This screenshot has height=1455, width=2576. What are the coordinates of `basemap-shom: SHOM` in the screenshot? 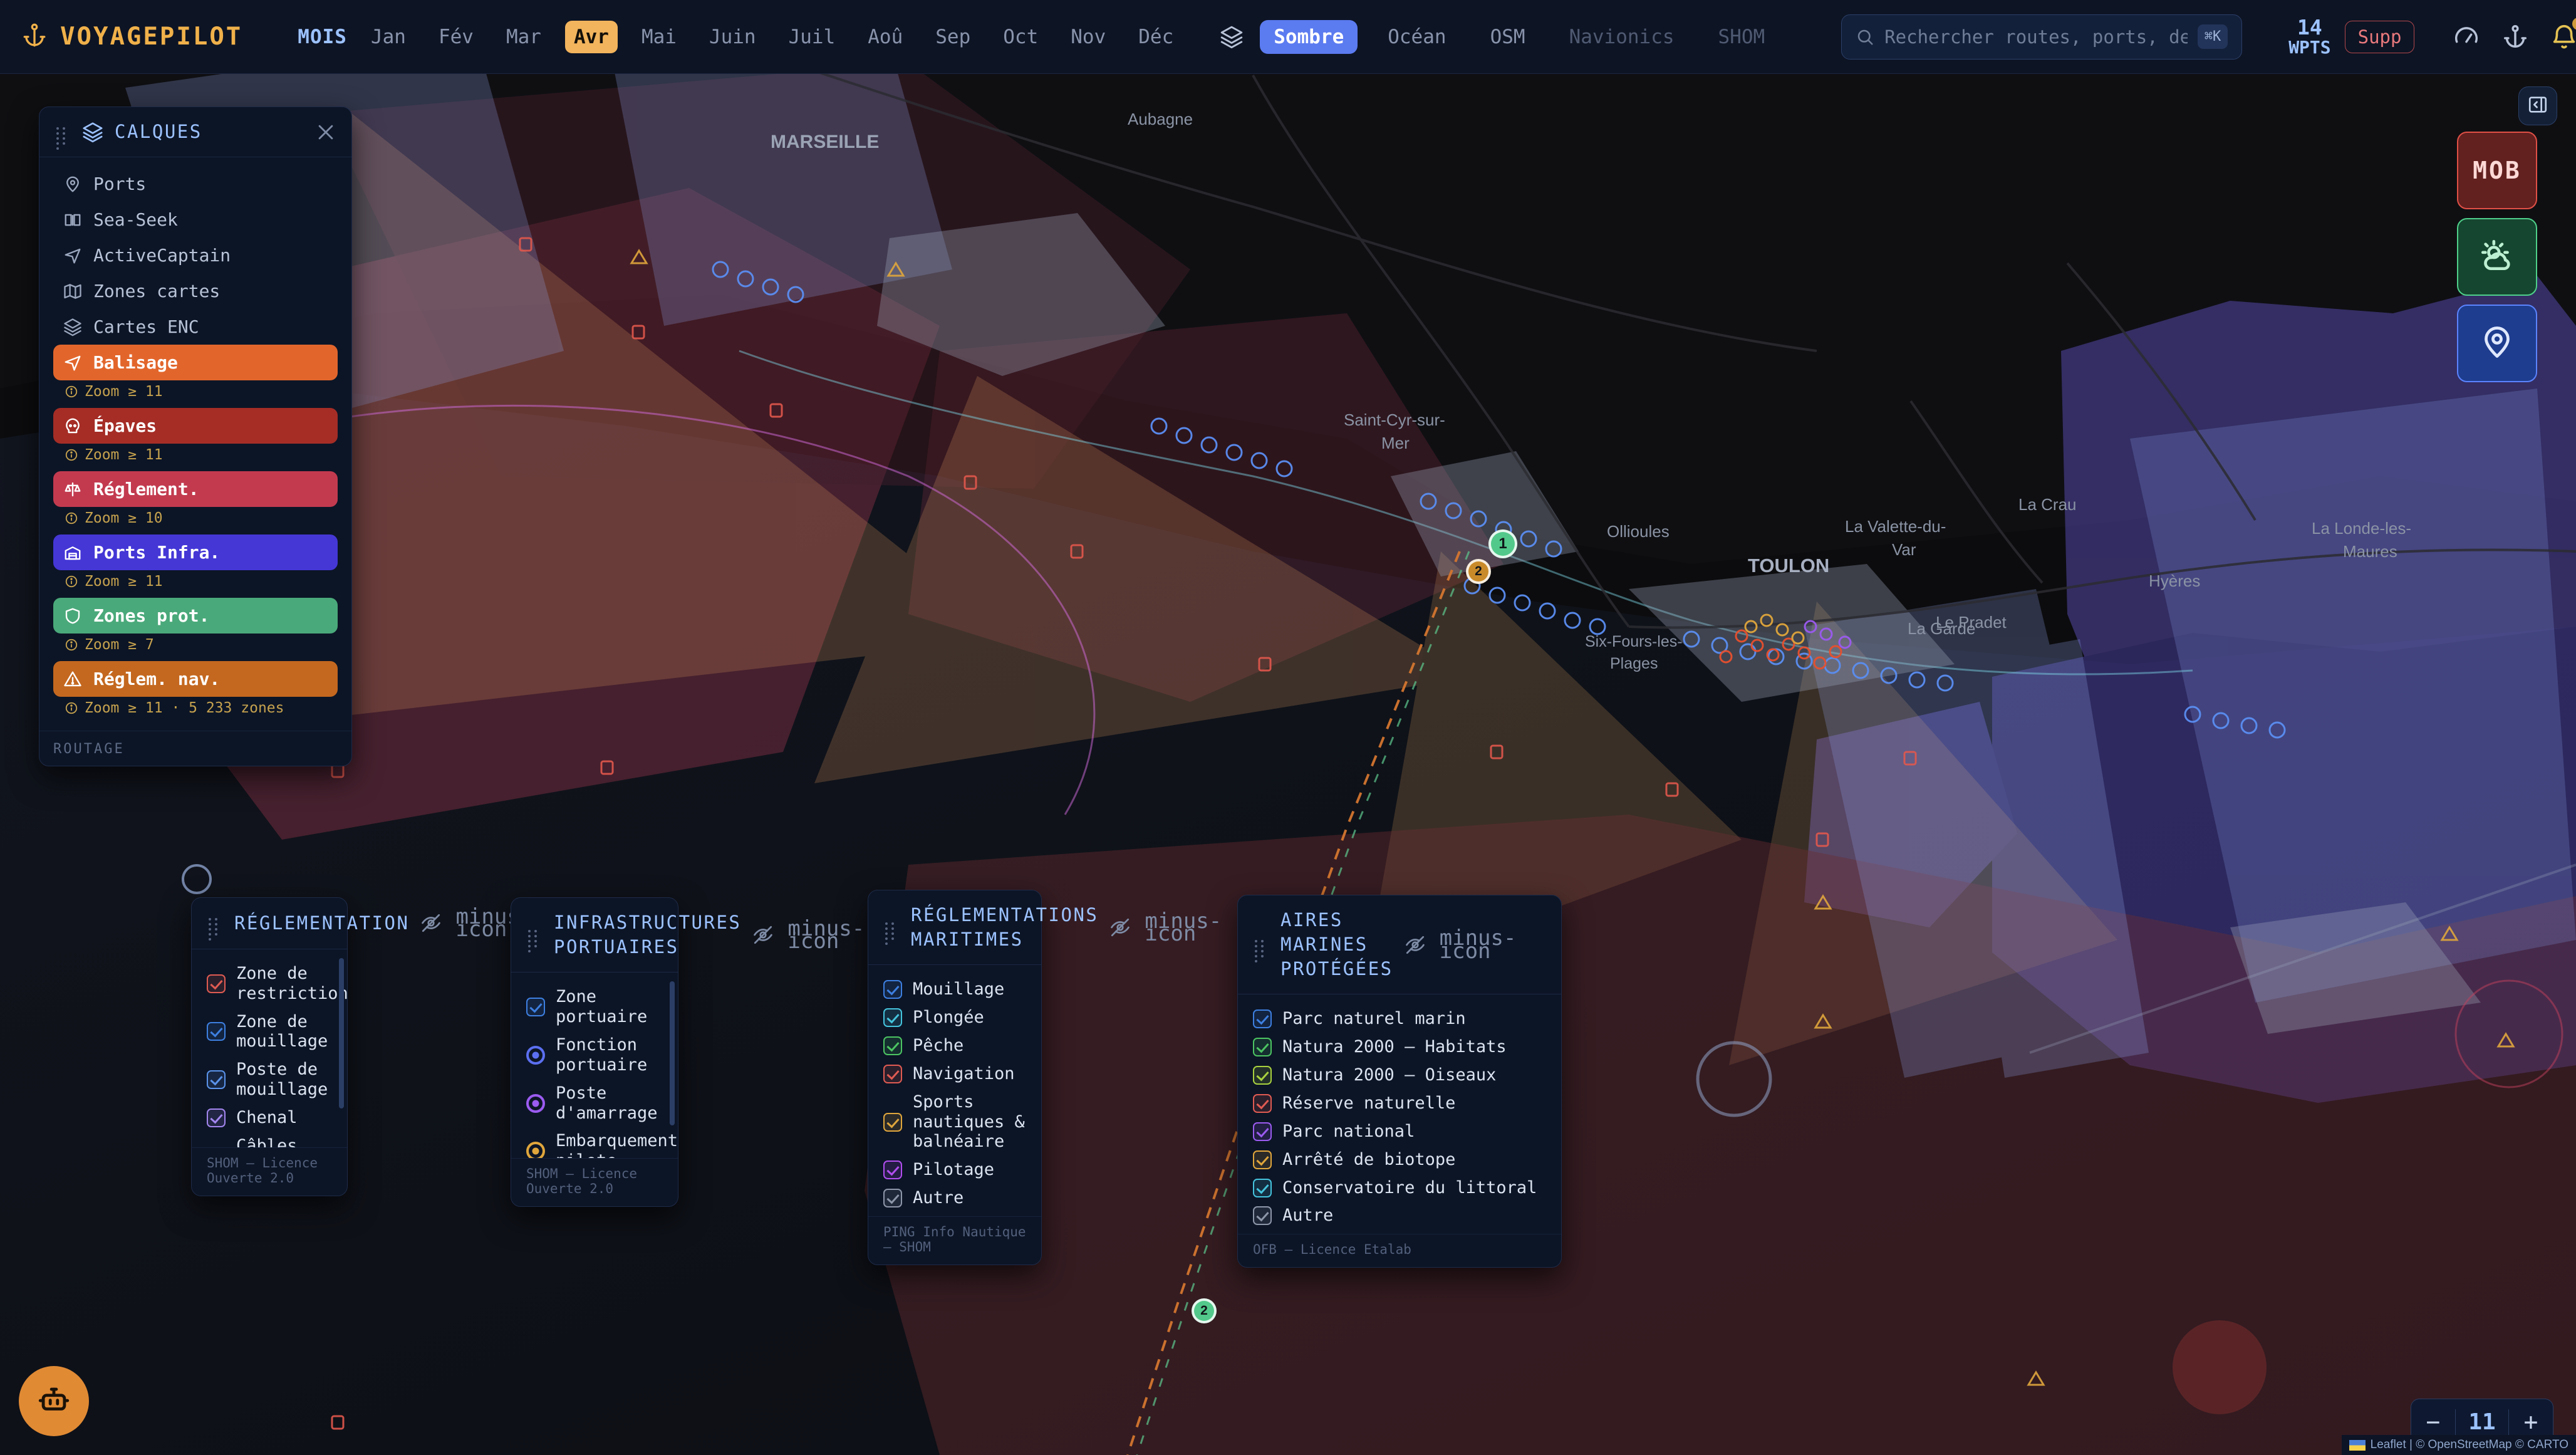 It's located at (1741, 36).